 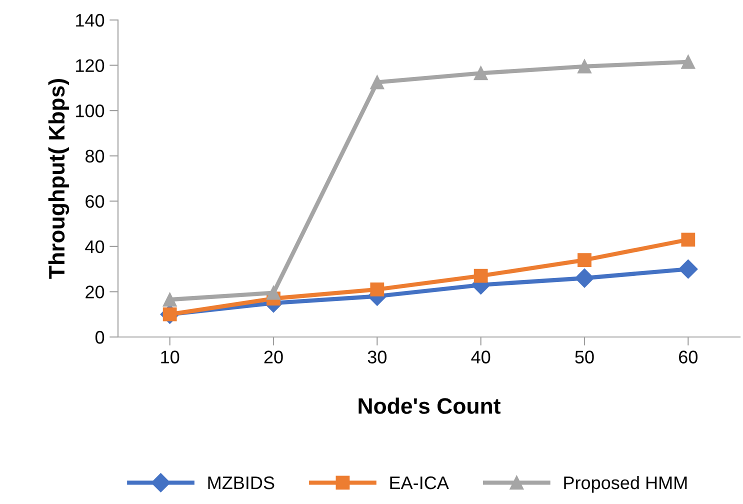 What do you see at coordinates (429, 406) in the screenshot?
I see `x-axis-title: Node's Count` at bounding box center [429, 406].